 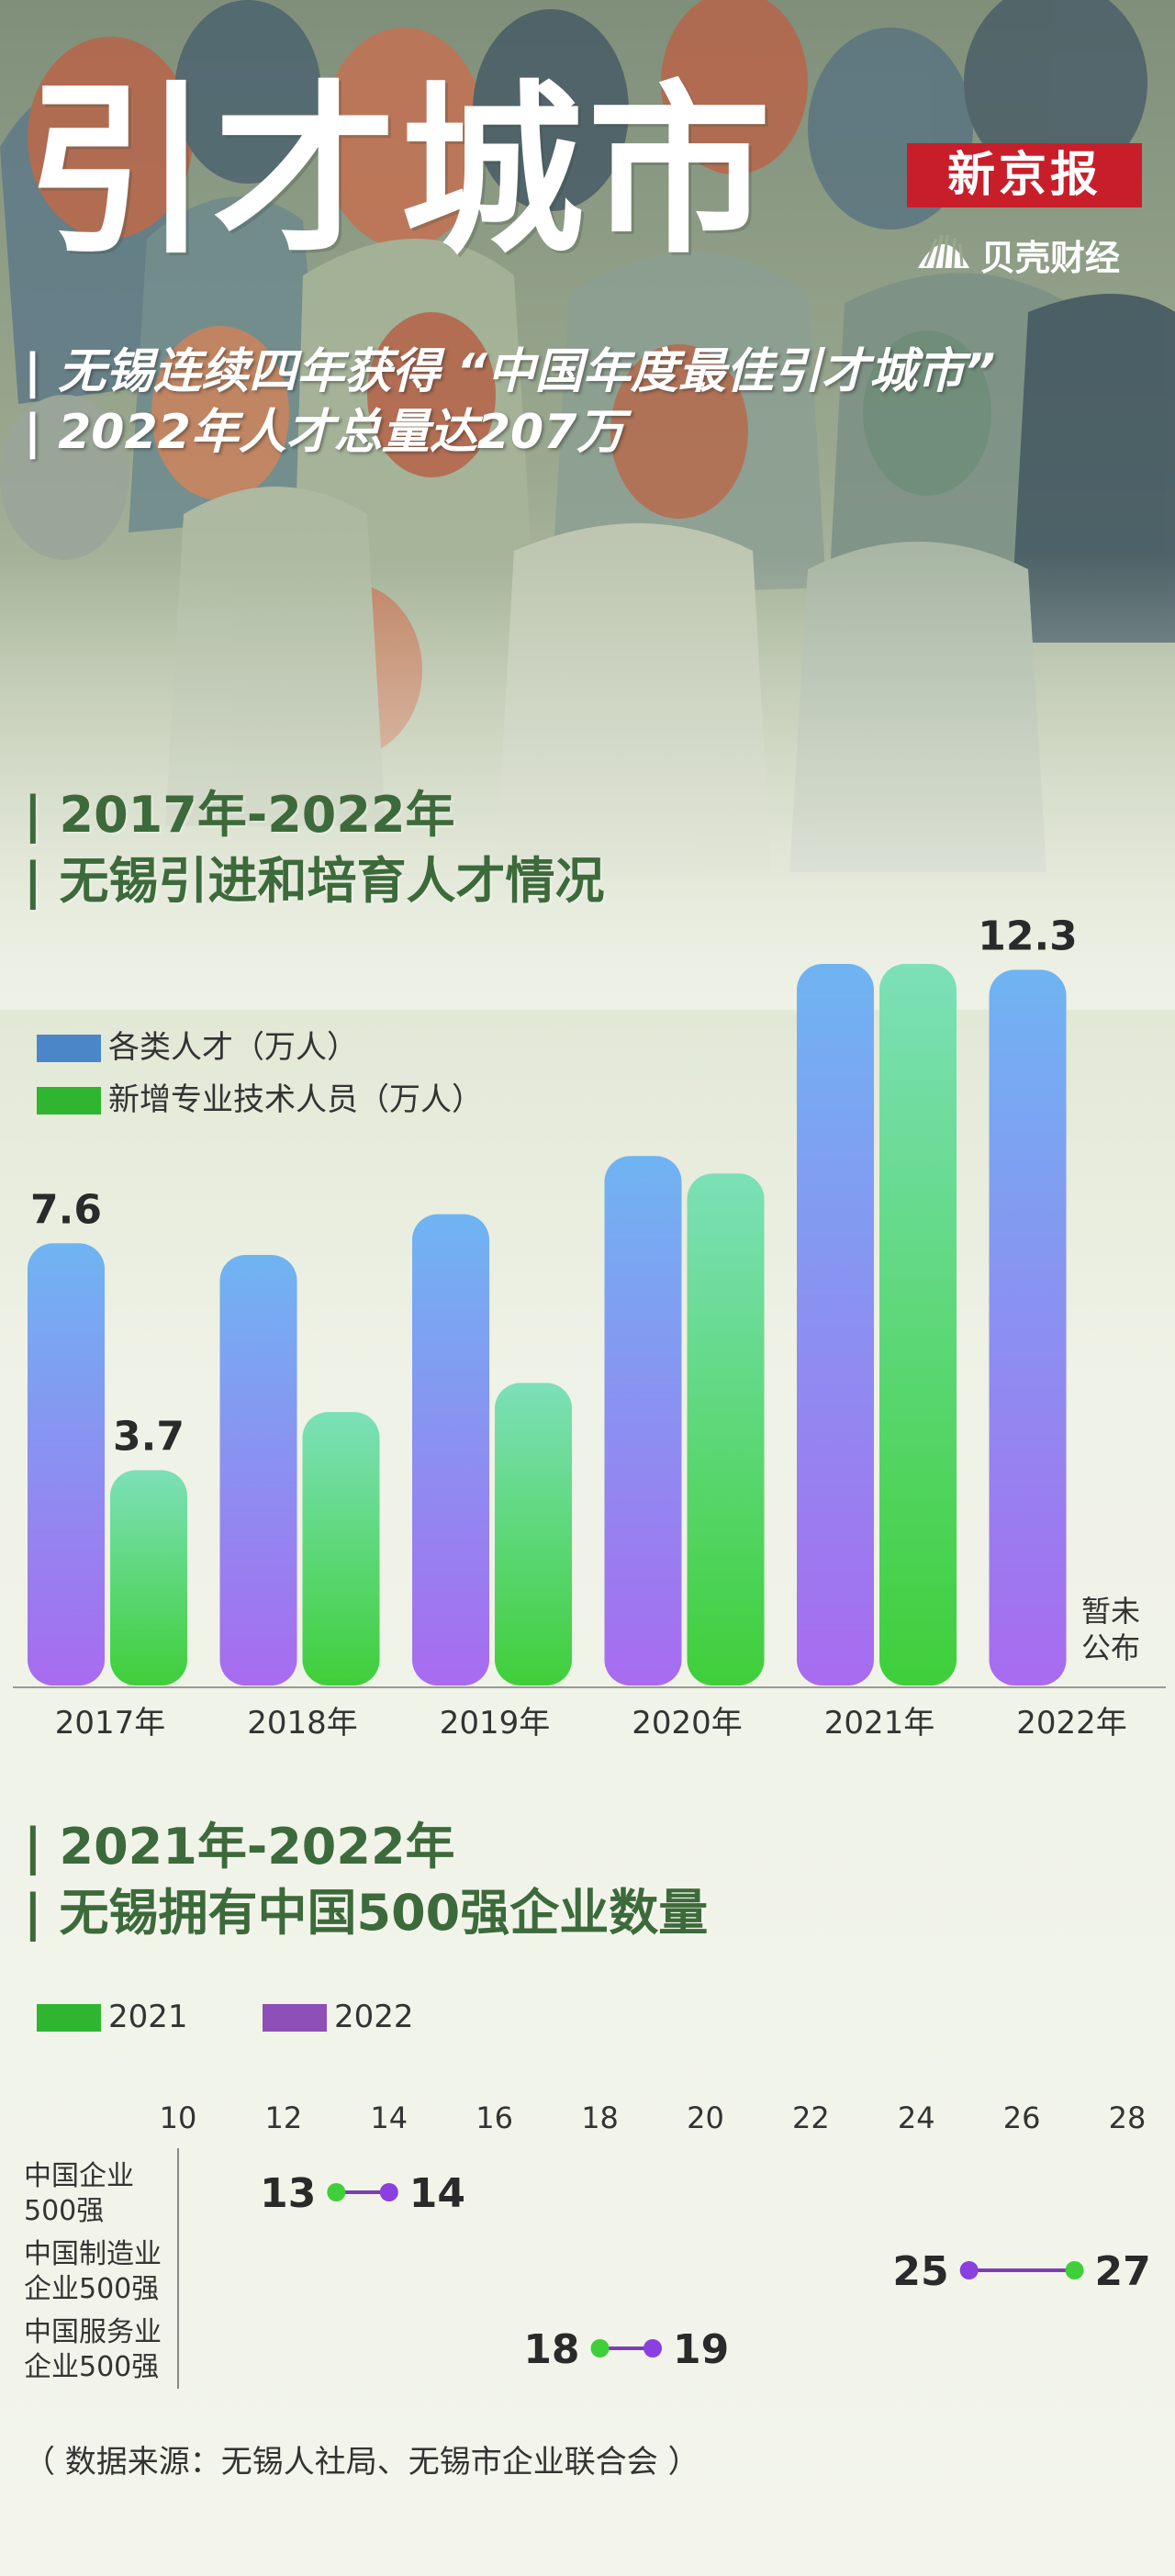 What do you see at coordinates (1071, 1723) in the screenshot?
I see `x-tick-label-5: 2022年` at bounding box center [1071, 1723].